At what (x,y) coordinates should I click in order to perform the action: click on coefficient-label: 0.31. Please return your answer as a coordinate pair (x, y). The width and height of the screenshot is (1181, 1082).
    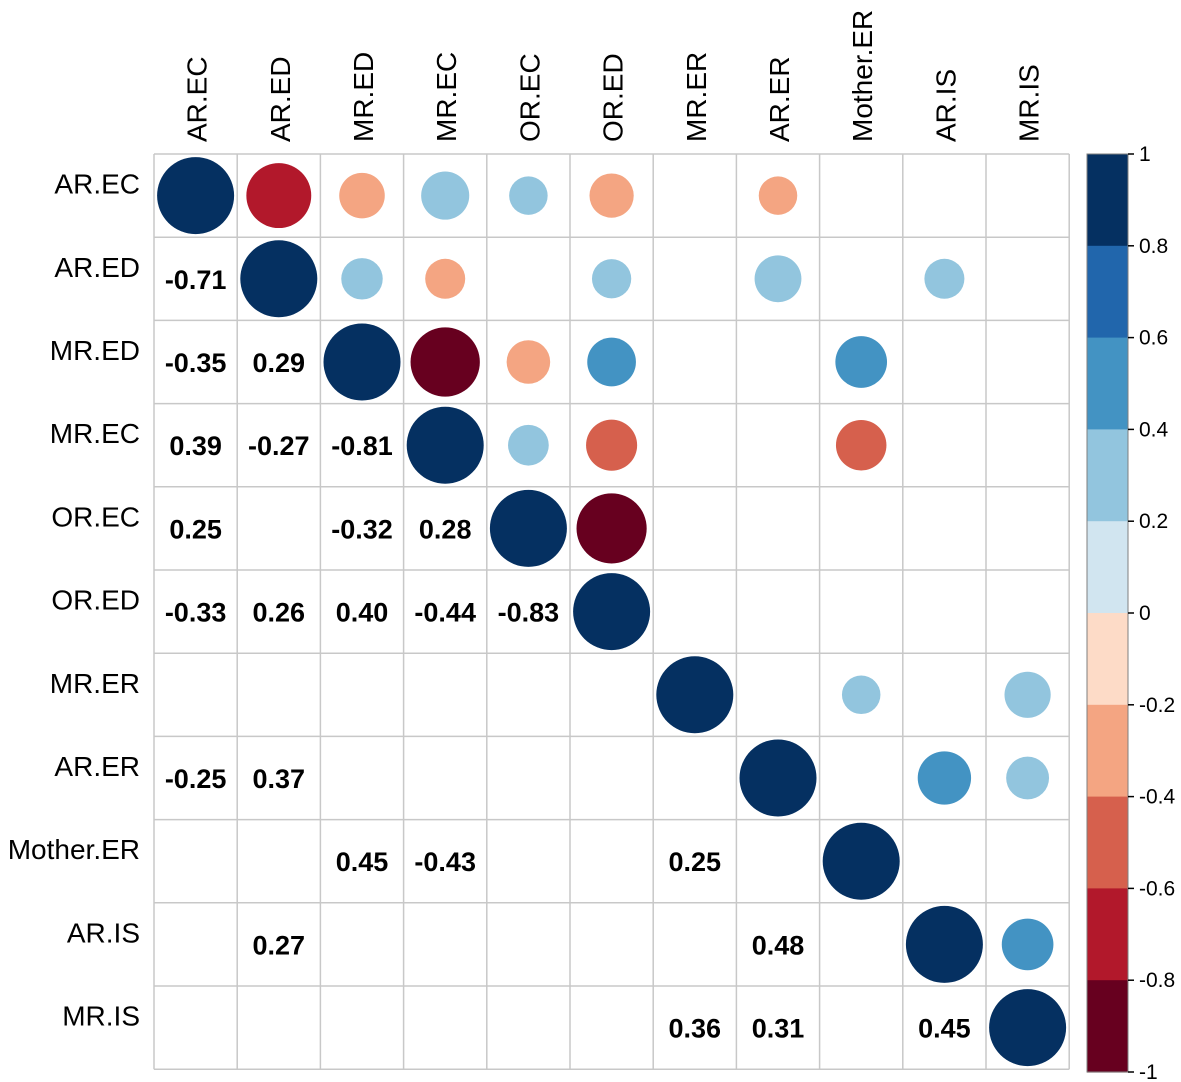
    Looking at the image, I should click on (778, 1029).